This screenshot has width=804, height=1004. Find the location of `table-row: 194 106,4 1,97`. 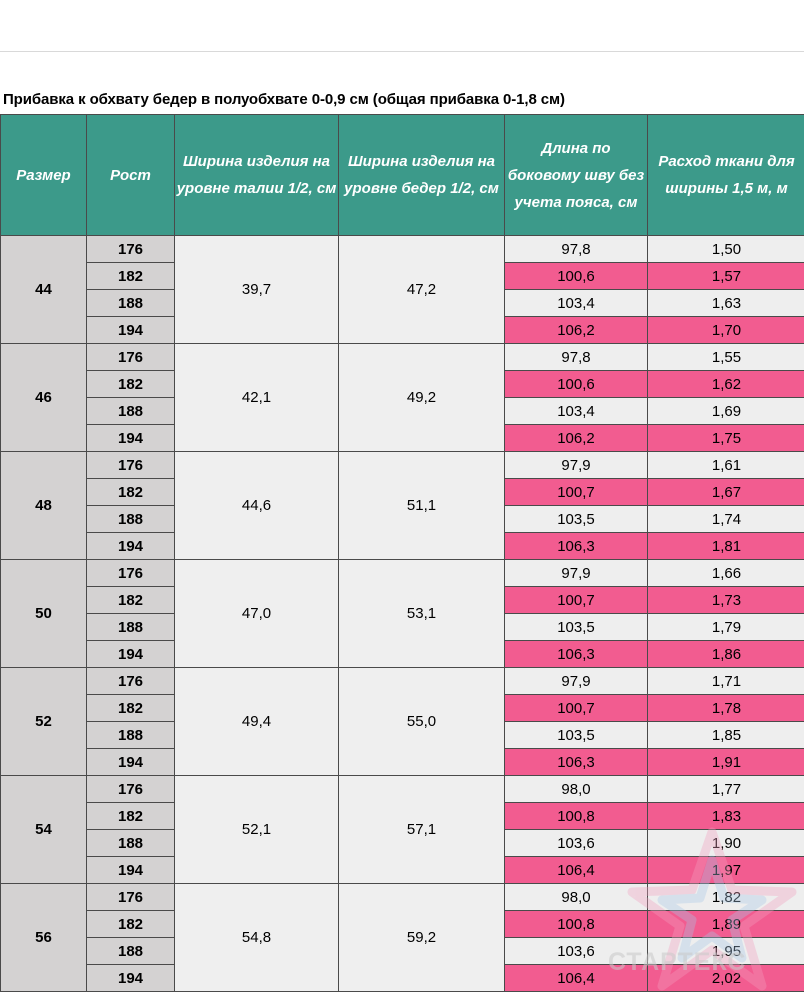

table-row: 194 106,4 1,97 is located at coordinates (402, 870).